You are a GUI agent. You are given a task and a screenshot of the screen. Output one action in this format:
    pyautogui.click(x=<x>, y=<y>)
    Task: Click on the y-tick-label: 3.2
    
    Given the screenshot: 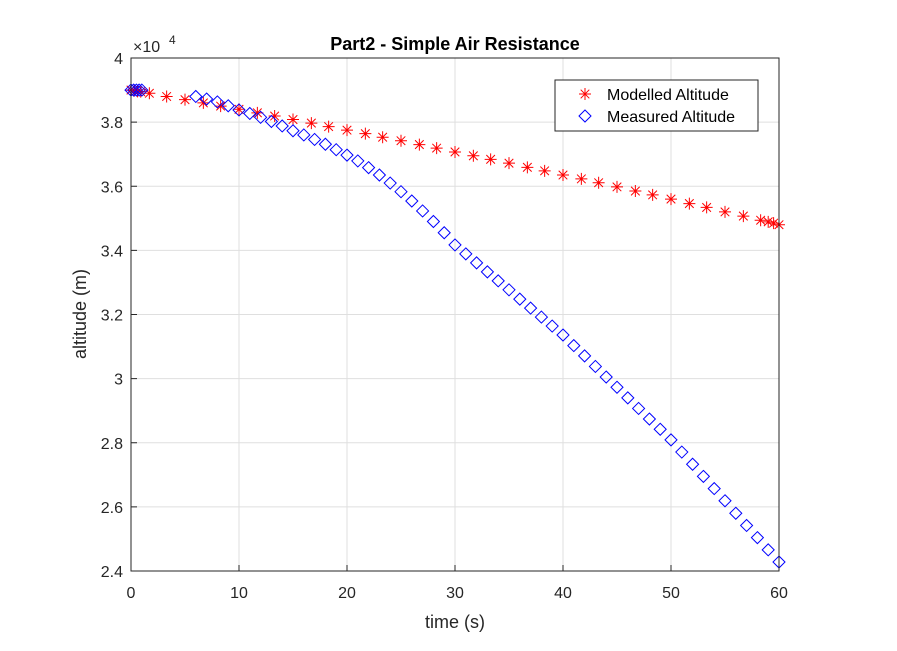 What is the action you would take?
    pyautogui.click(x=112, y=316)
    